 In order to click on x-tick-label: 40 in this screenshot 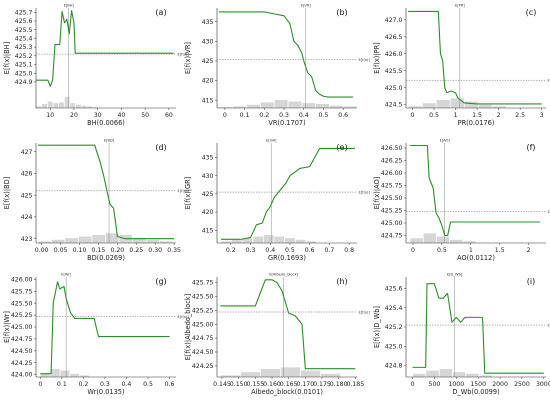, I will do `click(121, 115)`.